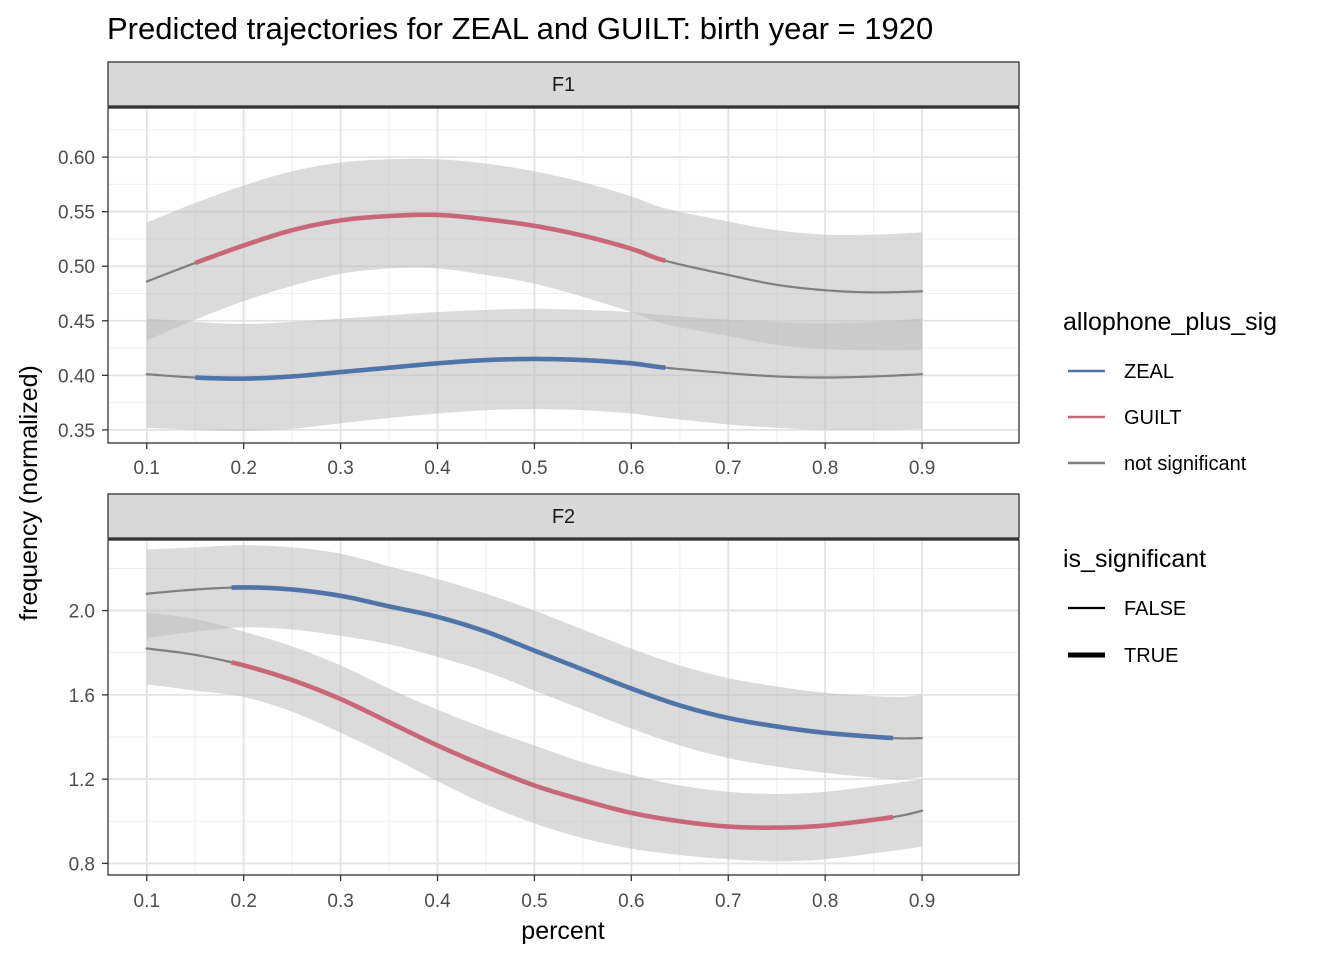 The height and width of the screenshot is (960, 1344). Describe the element at coordinates (1155, 609) in the screenshot. I see `legend-label: FALSE` at that location.